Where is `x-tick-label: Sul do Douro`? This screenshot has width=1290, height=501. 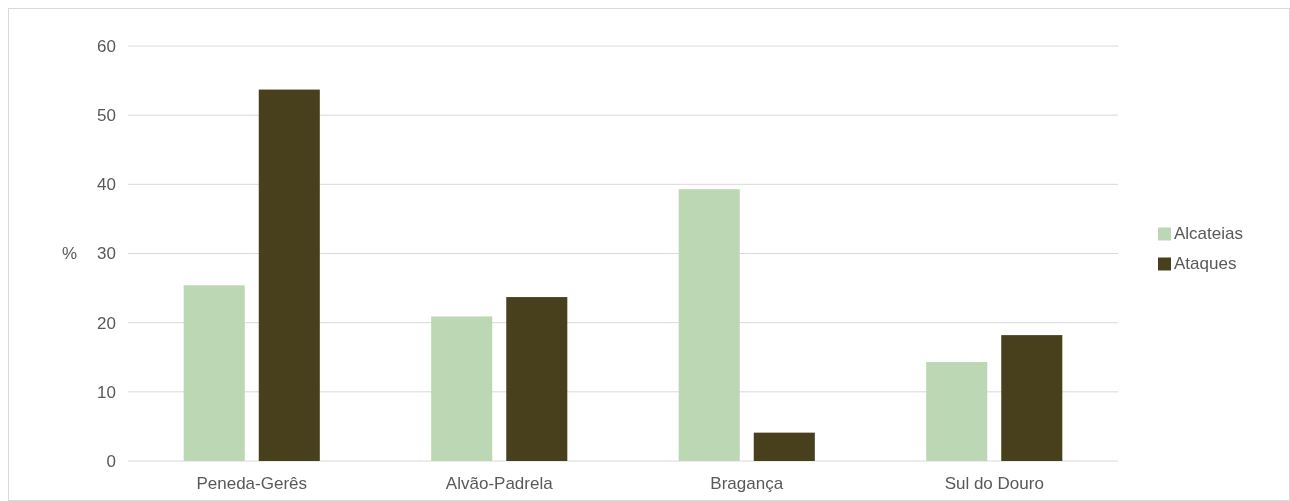
x-tick-label: Sul do Douro is located at coordinates (994, 483).